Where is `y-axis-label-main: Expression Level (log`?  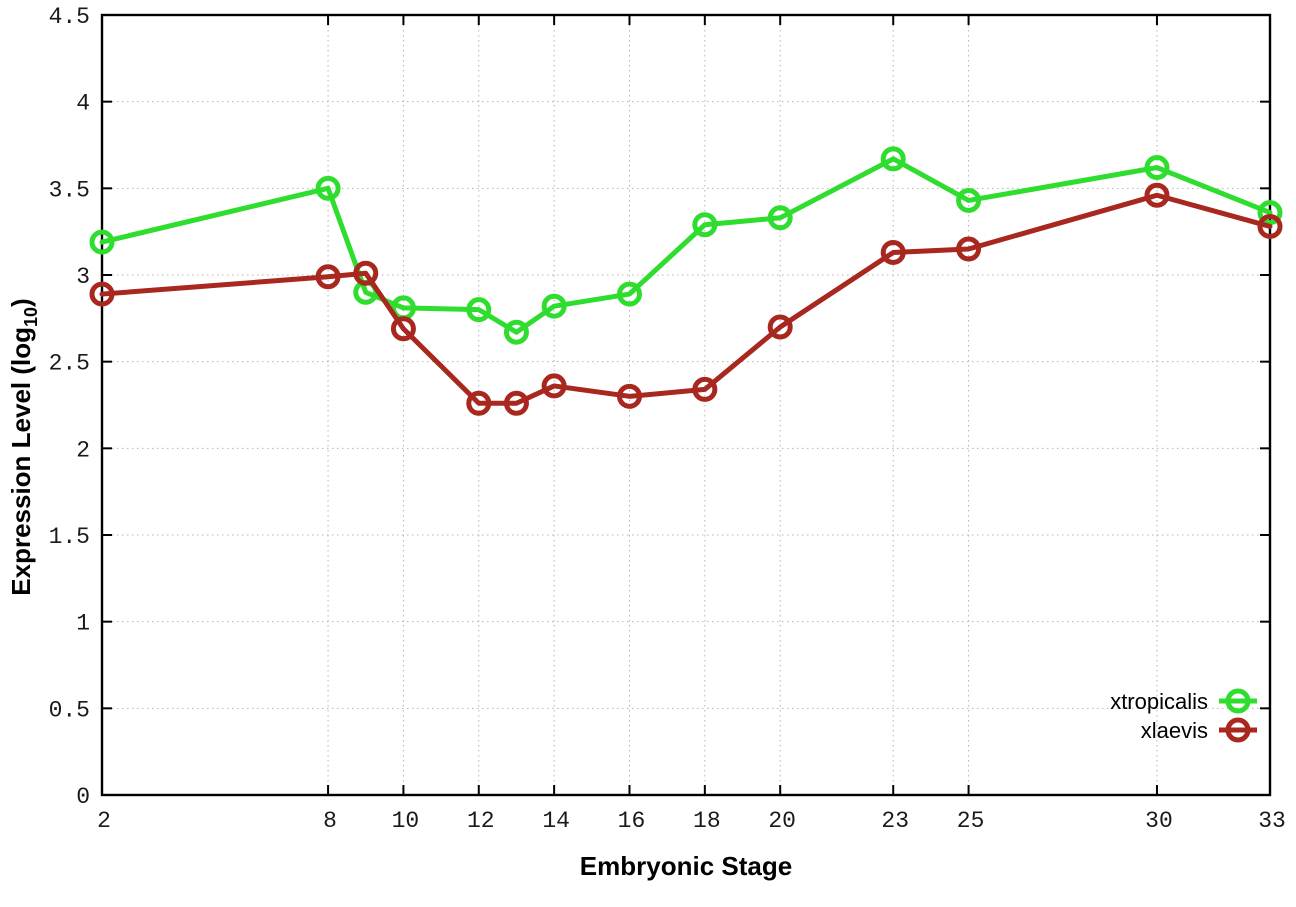
y-axis-label-main: Expression Level (log is located at coordinates (21, 461).